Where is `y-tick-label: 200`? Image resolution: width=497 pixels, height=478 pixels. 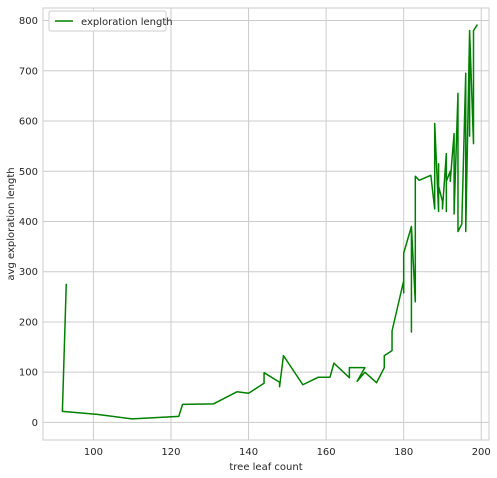 y-tick-label: 200 is located at coordinates (28, 322).